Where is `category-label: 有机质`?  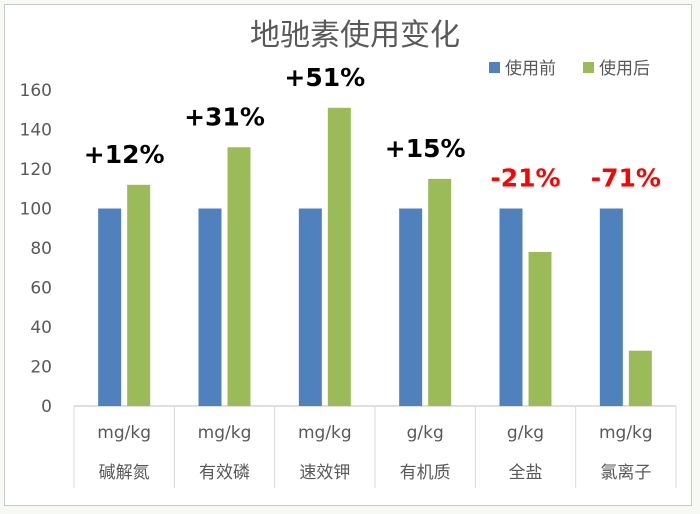
category-label: 有机质 is located at coordinates (425, 473).